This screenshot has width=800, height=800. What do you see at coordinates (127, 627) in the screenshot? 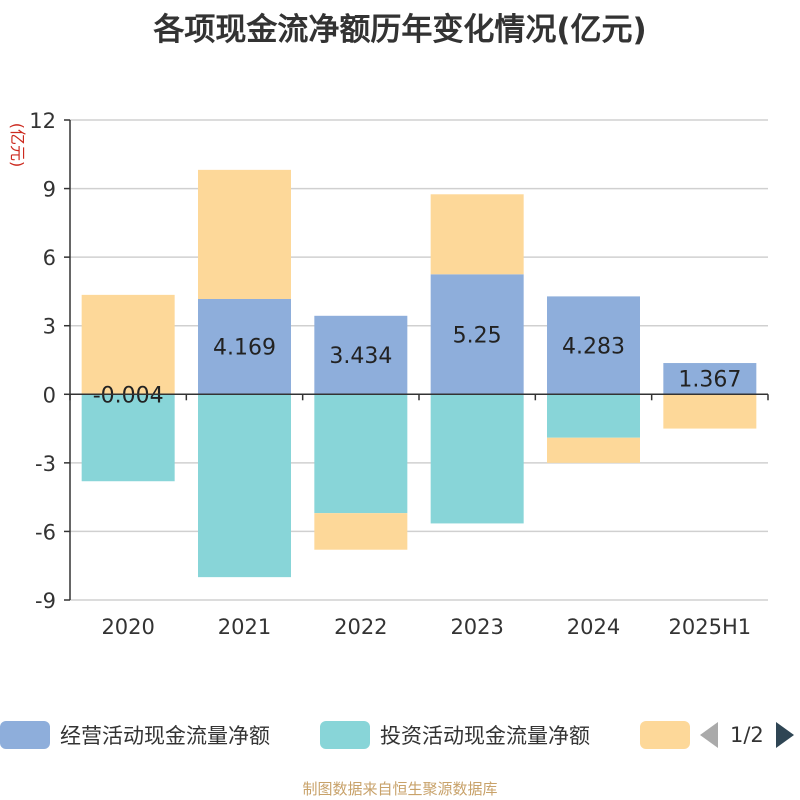
I see `x-tick-label: 2020` at bounding box center [127, 627].